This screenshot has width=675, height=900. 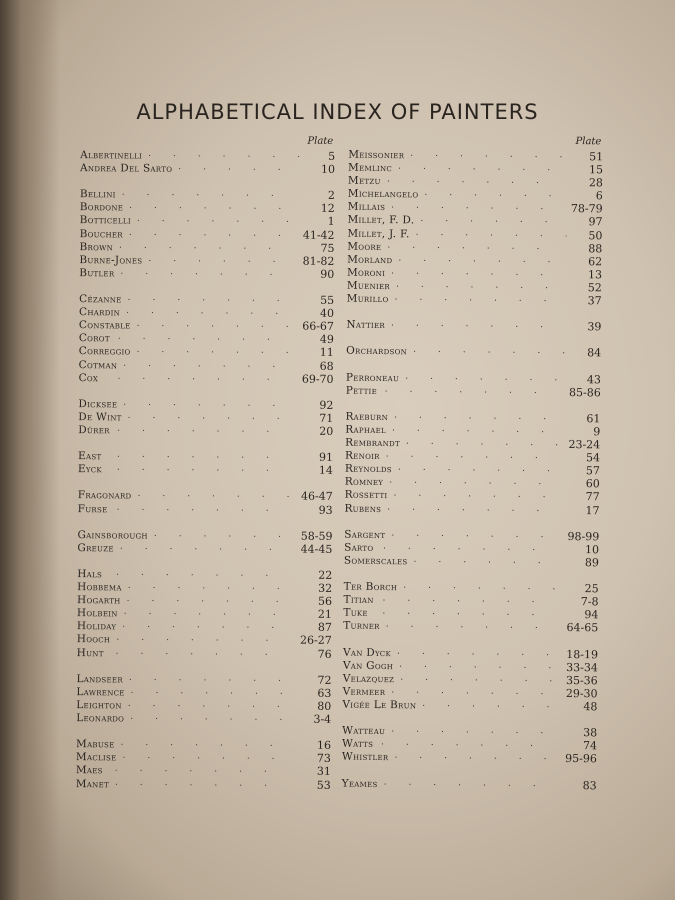 What do you see at coordinates (207, 194) in the screenshot?
I see `index-entry: Bellini ······· 2` at bounding box center [207, 194].